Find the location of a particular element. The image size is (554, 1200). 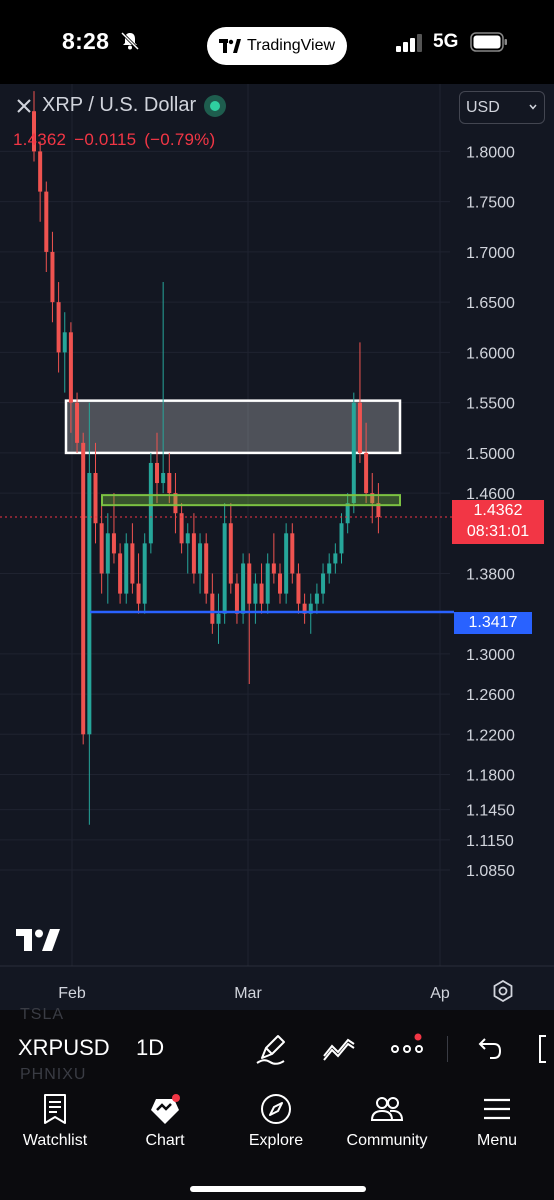

status-bar: 8:28 TradingView 5G is located at coordinates (277, 42).